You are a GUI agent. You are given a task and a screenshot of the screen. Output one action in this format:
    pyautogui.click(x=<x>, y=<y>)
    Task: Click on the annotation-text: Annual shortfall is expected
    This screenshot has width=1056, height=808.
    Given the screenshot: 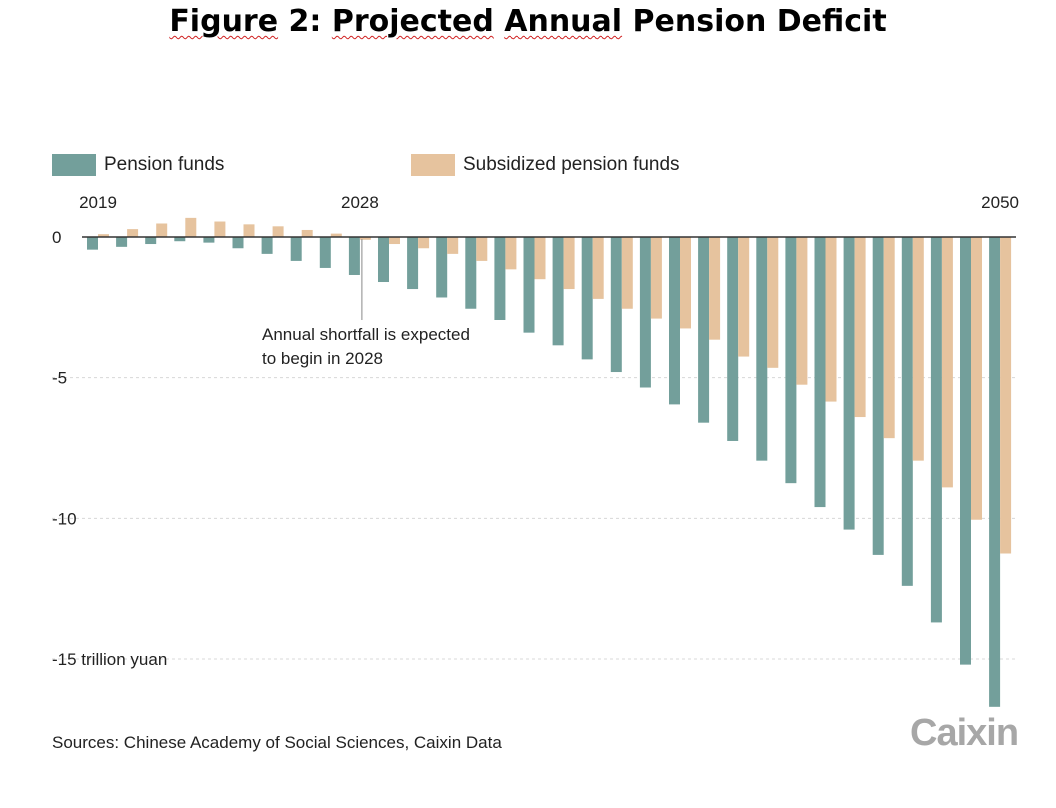 What is the action you would take?
    pyautogui.click(x=366, y=334)
    